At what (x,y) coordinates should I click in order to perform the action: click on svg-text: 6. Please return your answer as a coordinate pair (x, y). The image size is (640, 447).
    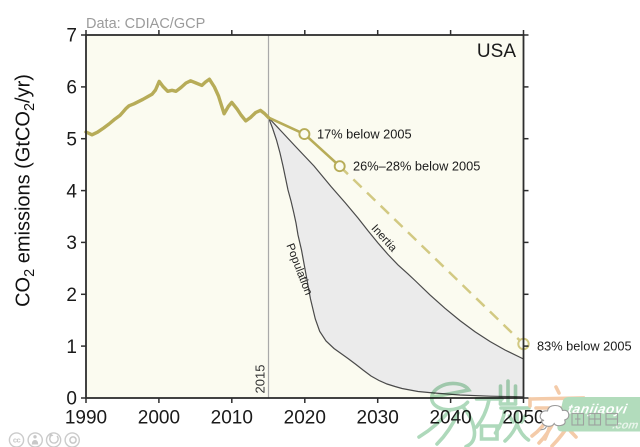
    Looking at the image, I should click on (71, 88).